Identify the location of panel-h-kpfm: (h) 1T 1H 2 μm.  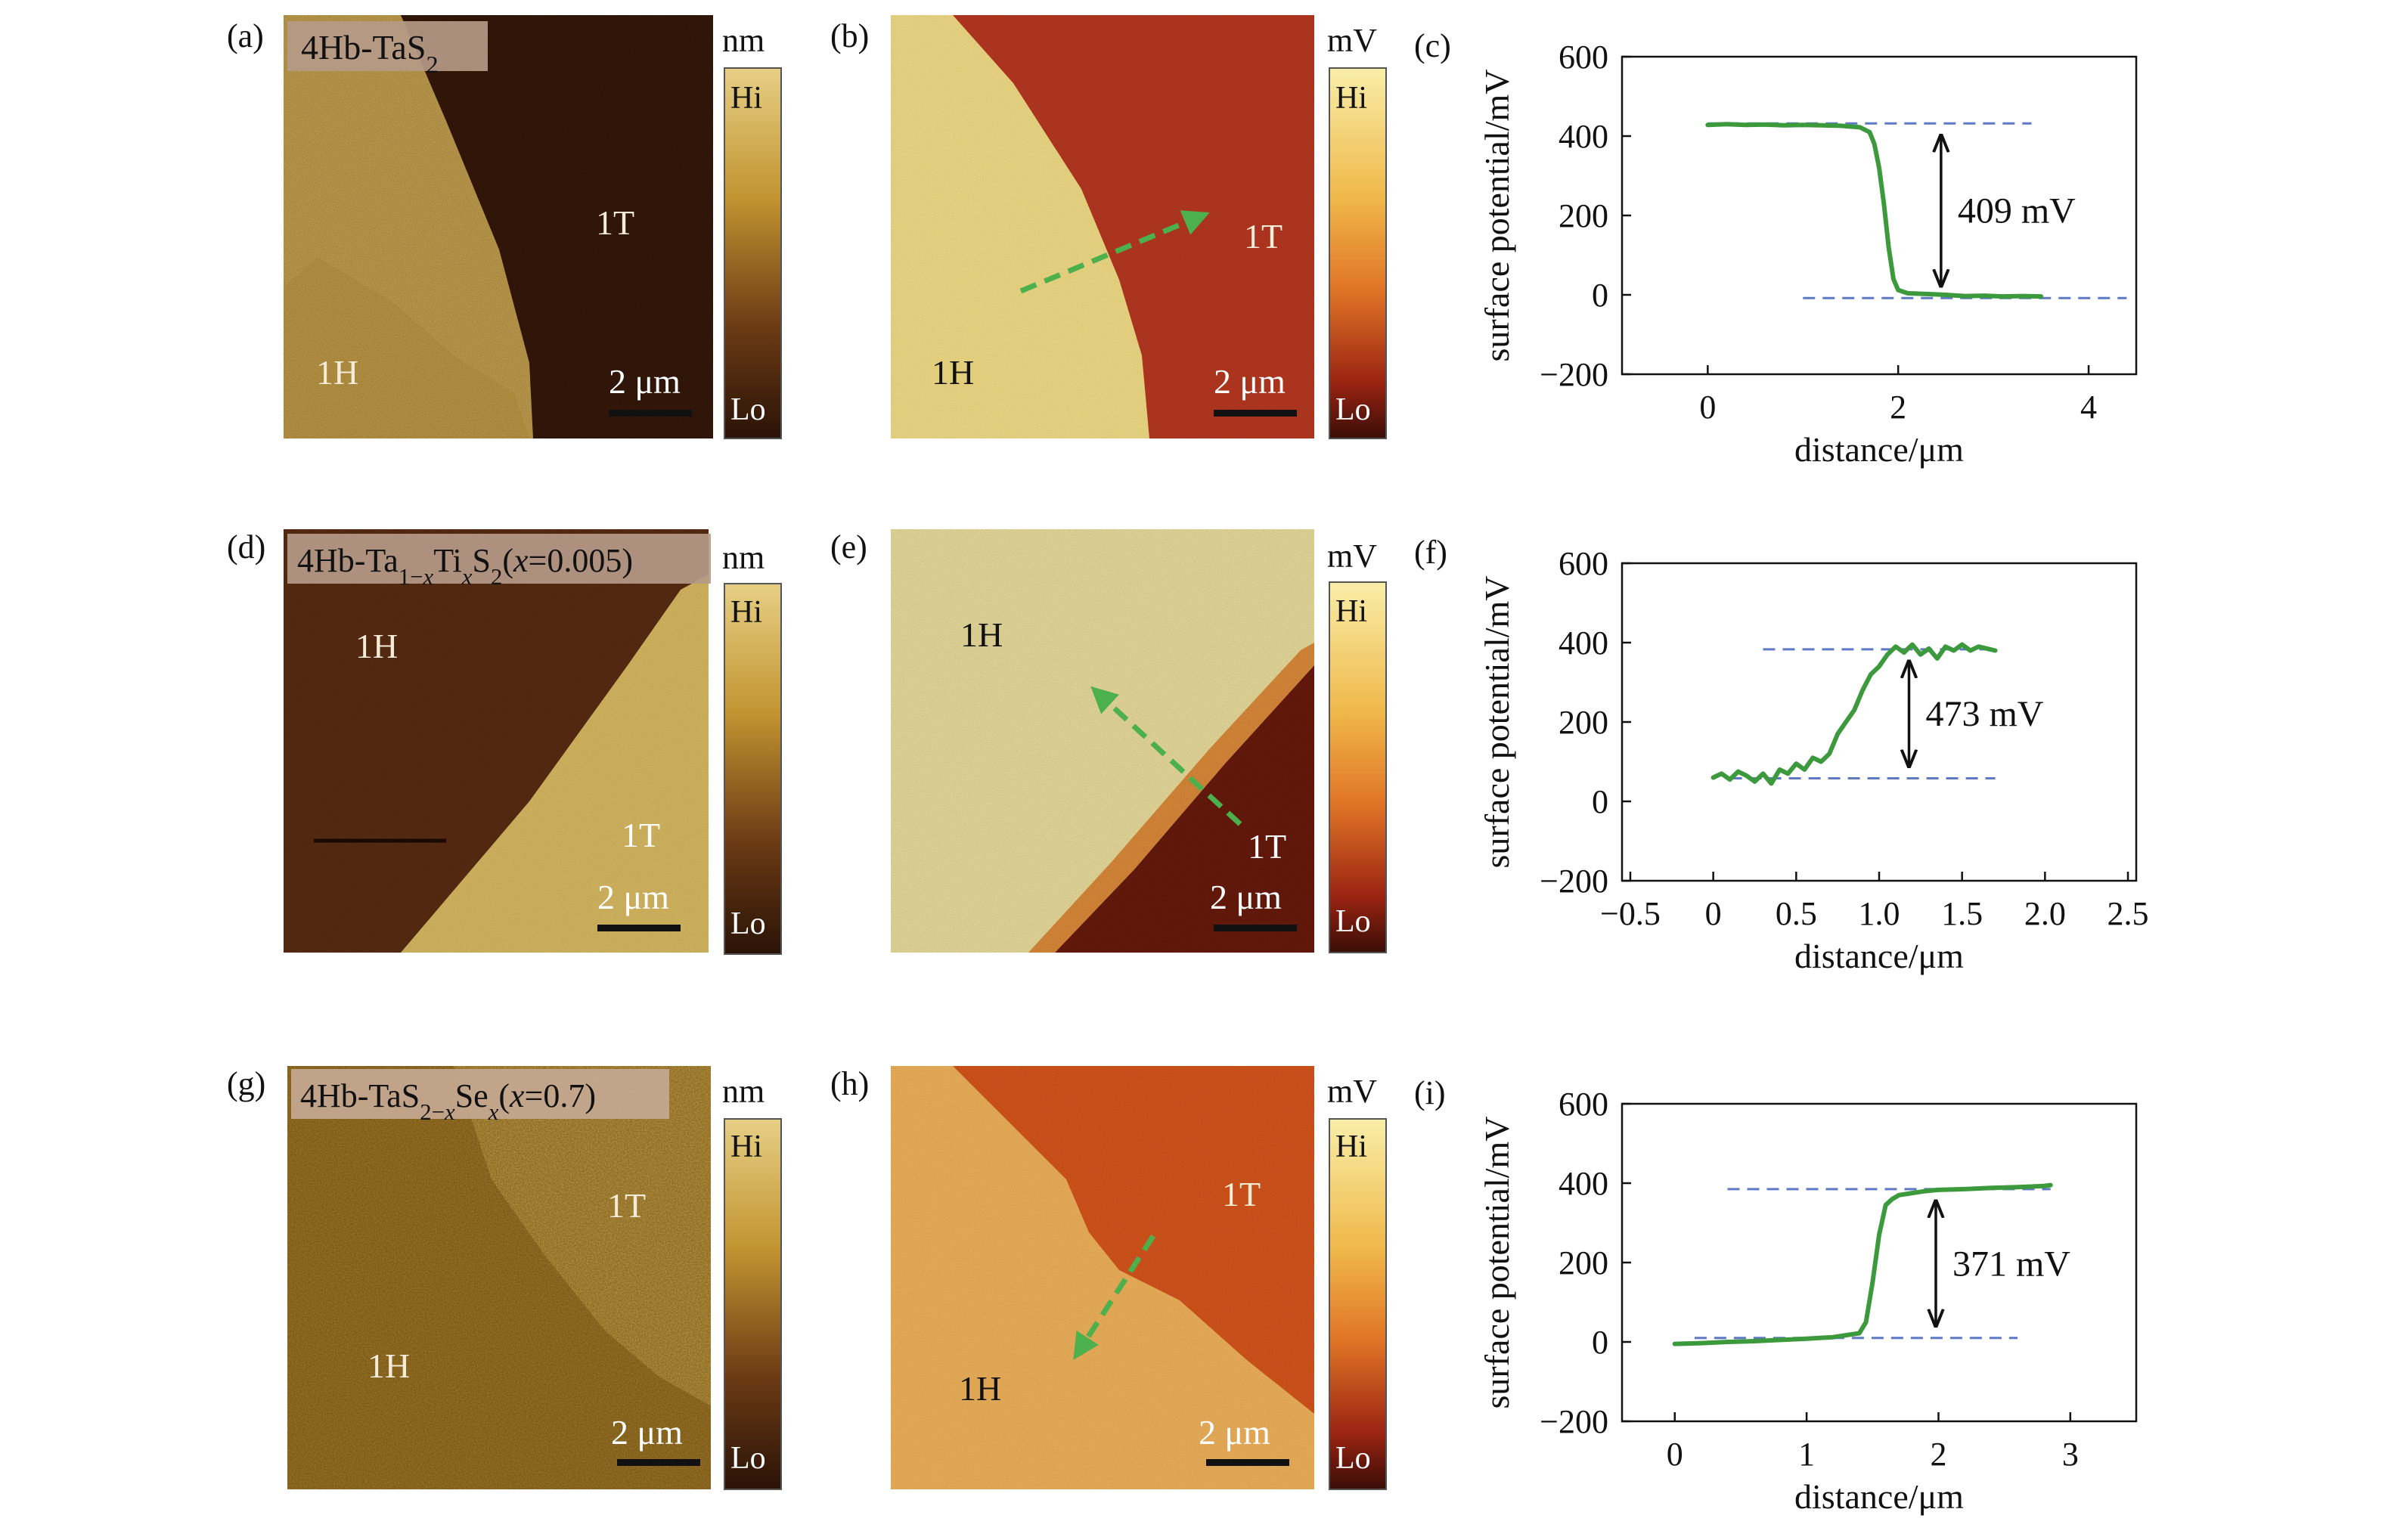
(1072, 1277).